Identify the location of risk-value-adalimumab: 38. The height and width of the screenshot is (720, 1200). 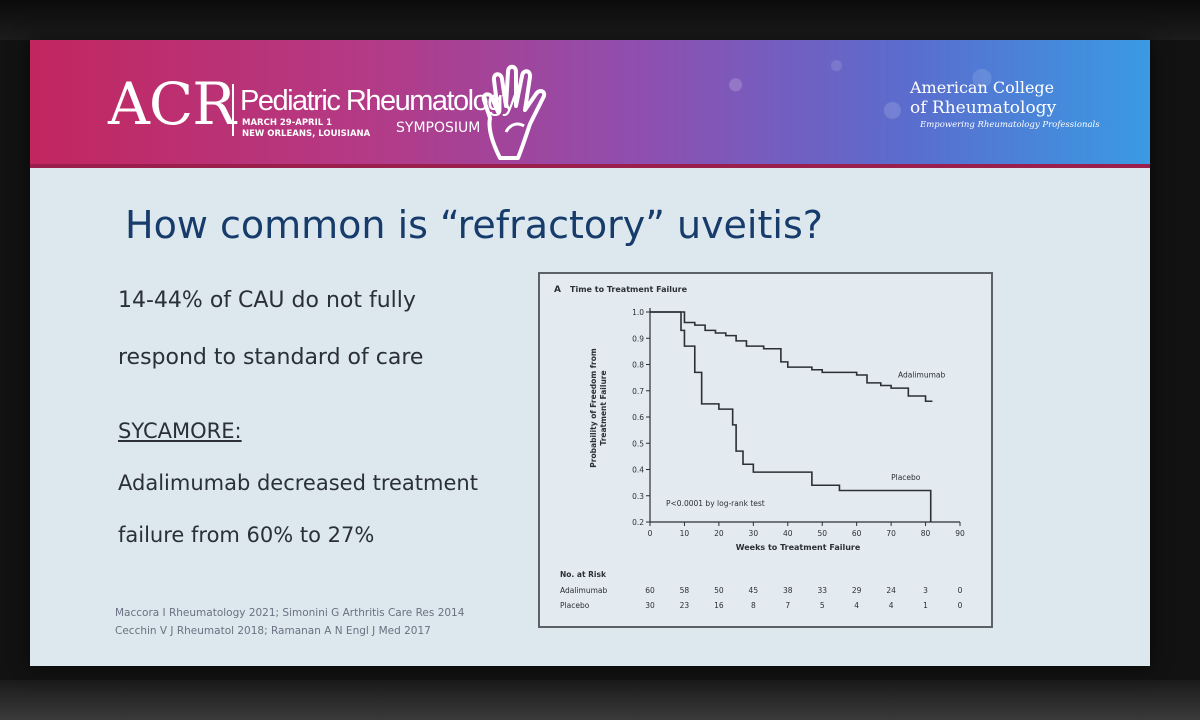
(788, 590).